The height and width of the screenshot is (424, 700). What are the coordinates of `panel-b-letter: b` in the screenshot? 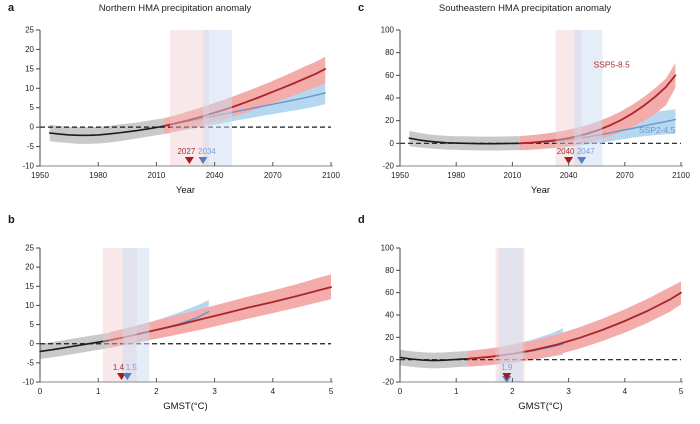 It's located at (11, 220).